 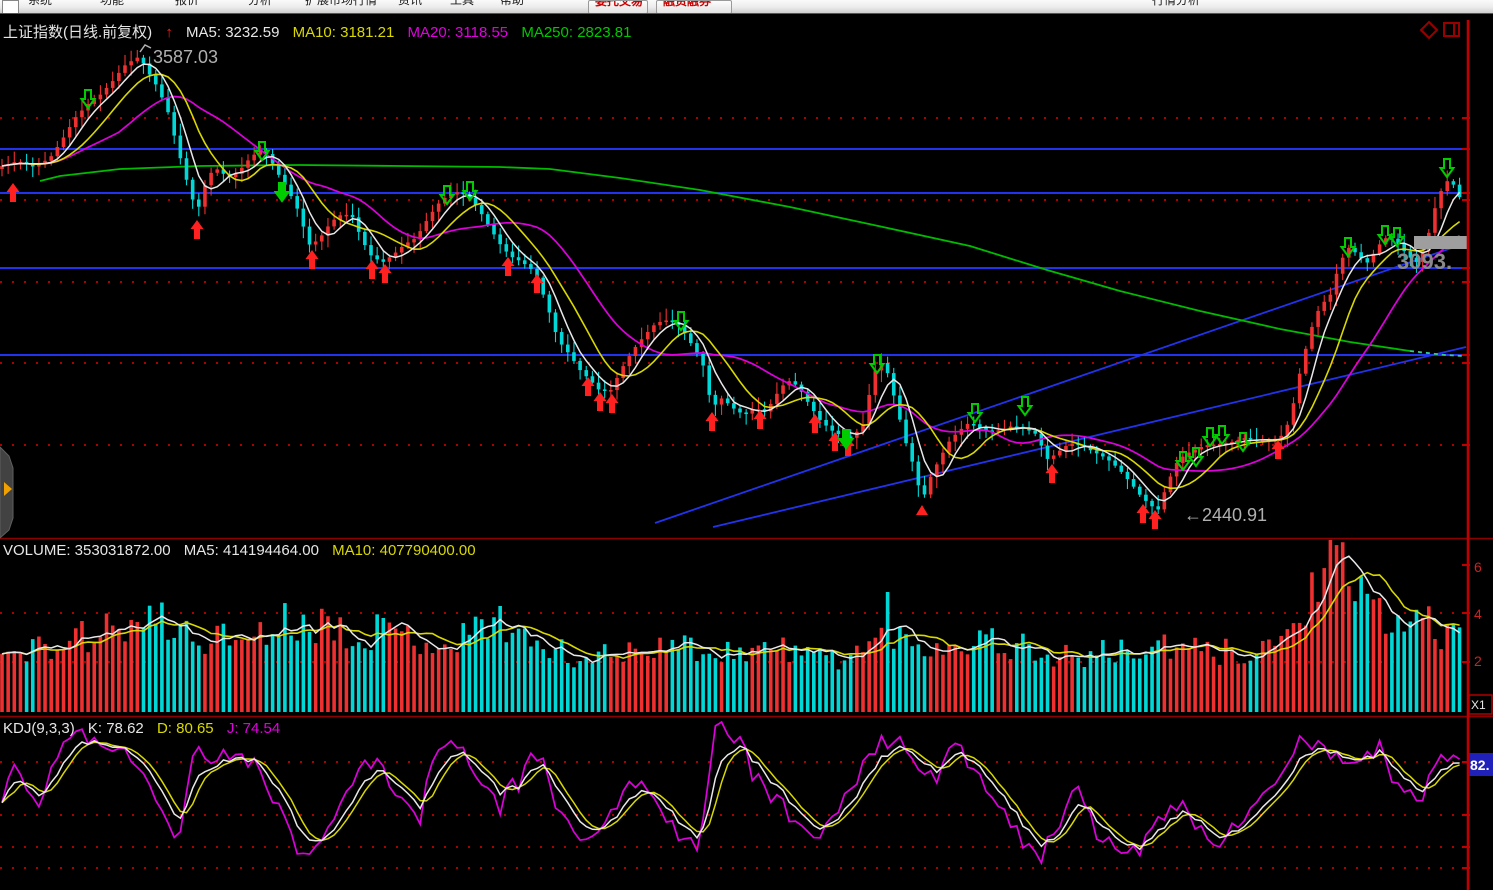 What do you see at coordinates (618, 6) in the screenshot?
I see `trade-button: 委托交易` at bounding box center [618, 6].